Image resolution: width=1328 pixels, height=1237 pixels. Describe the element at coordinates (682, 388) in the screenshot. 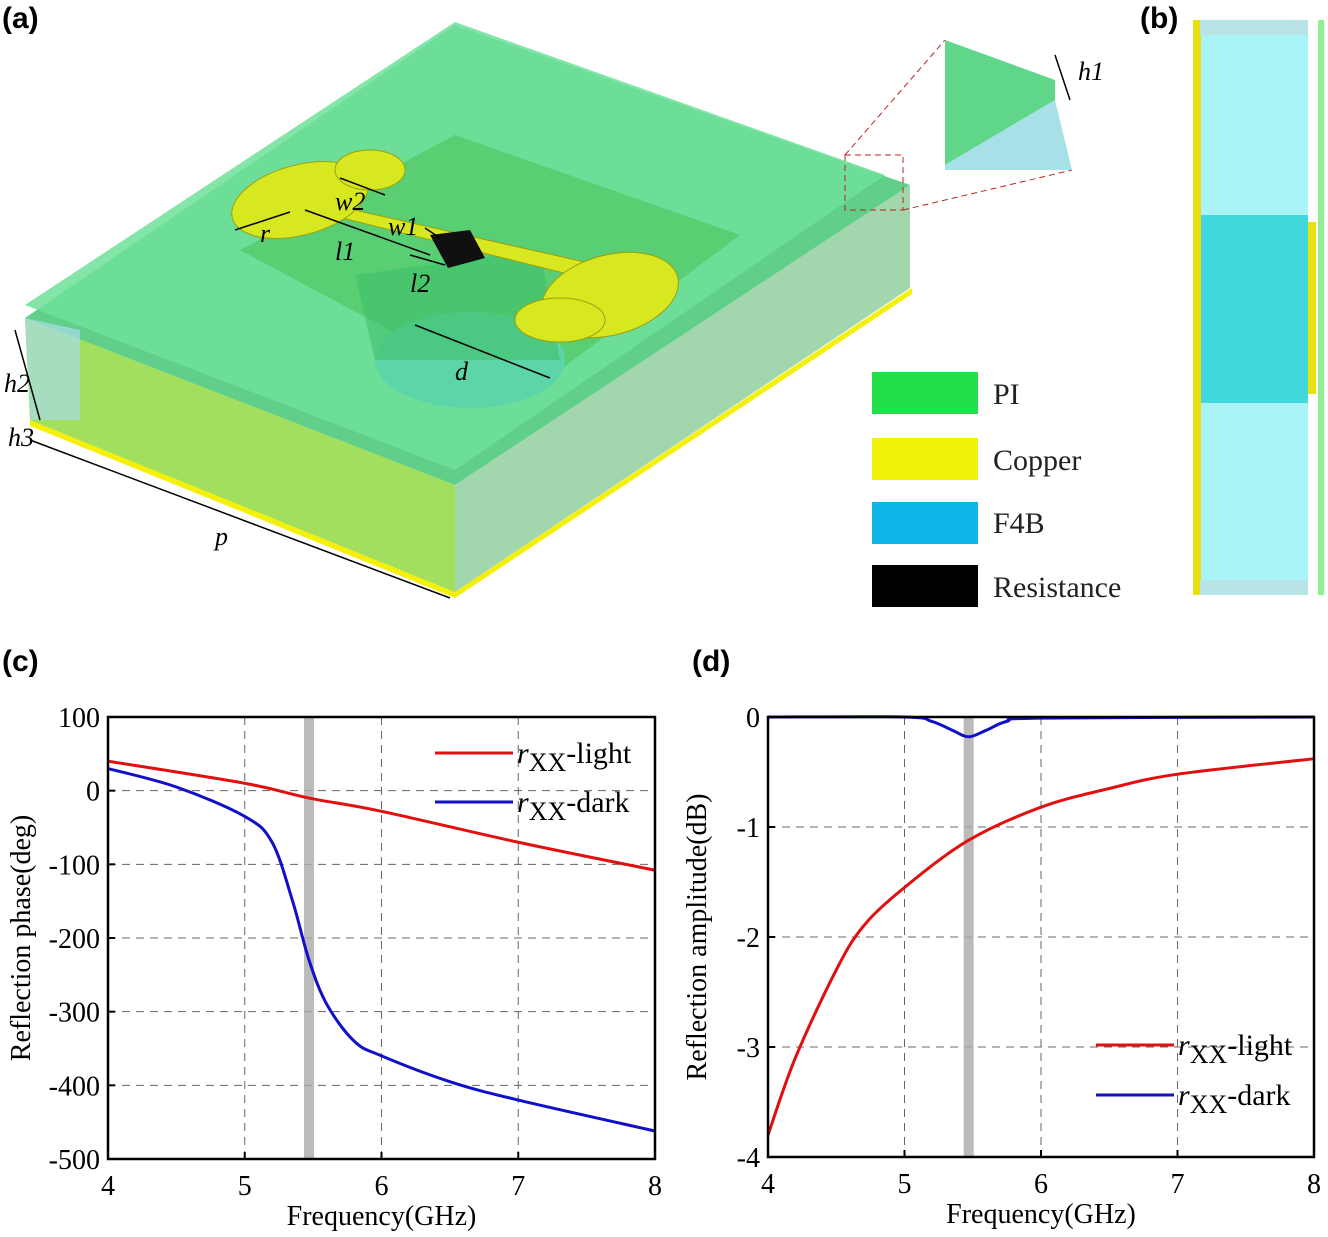

I see `substrate-side` at that location.